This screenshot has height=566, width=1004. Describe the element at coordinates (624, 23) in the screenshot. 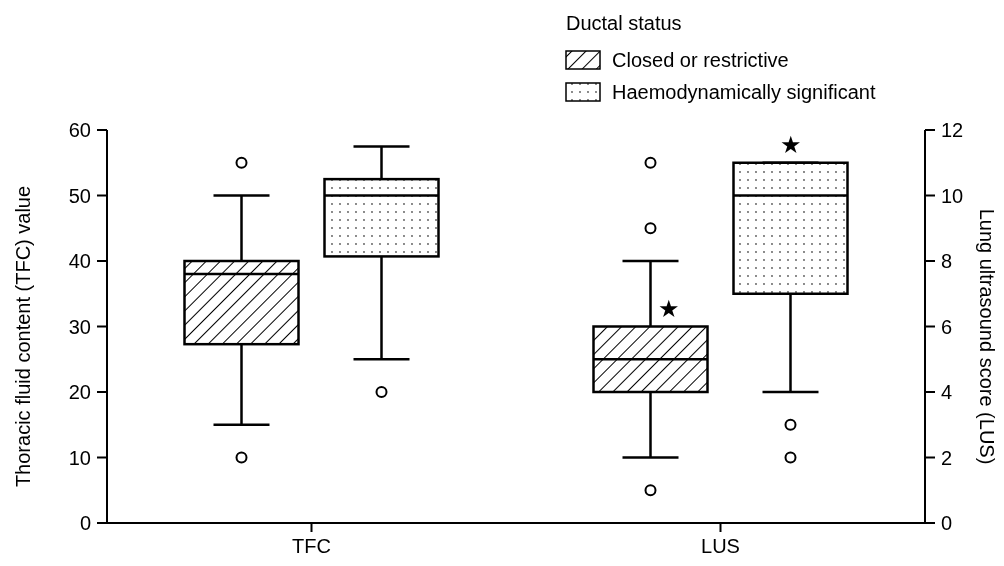

I see `legend-title: Ductal status` at that location.